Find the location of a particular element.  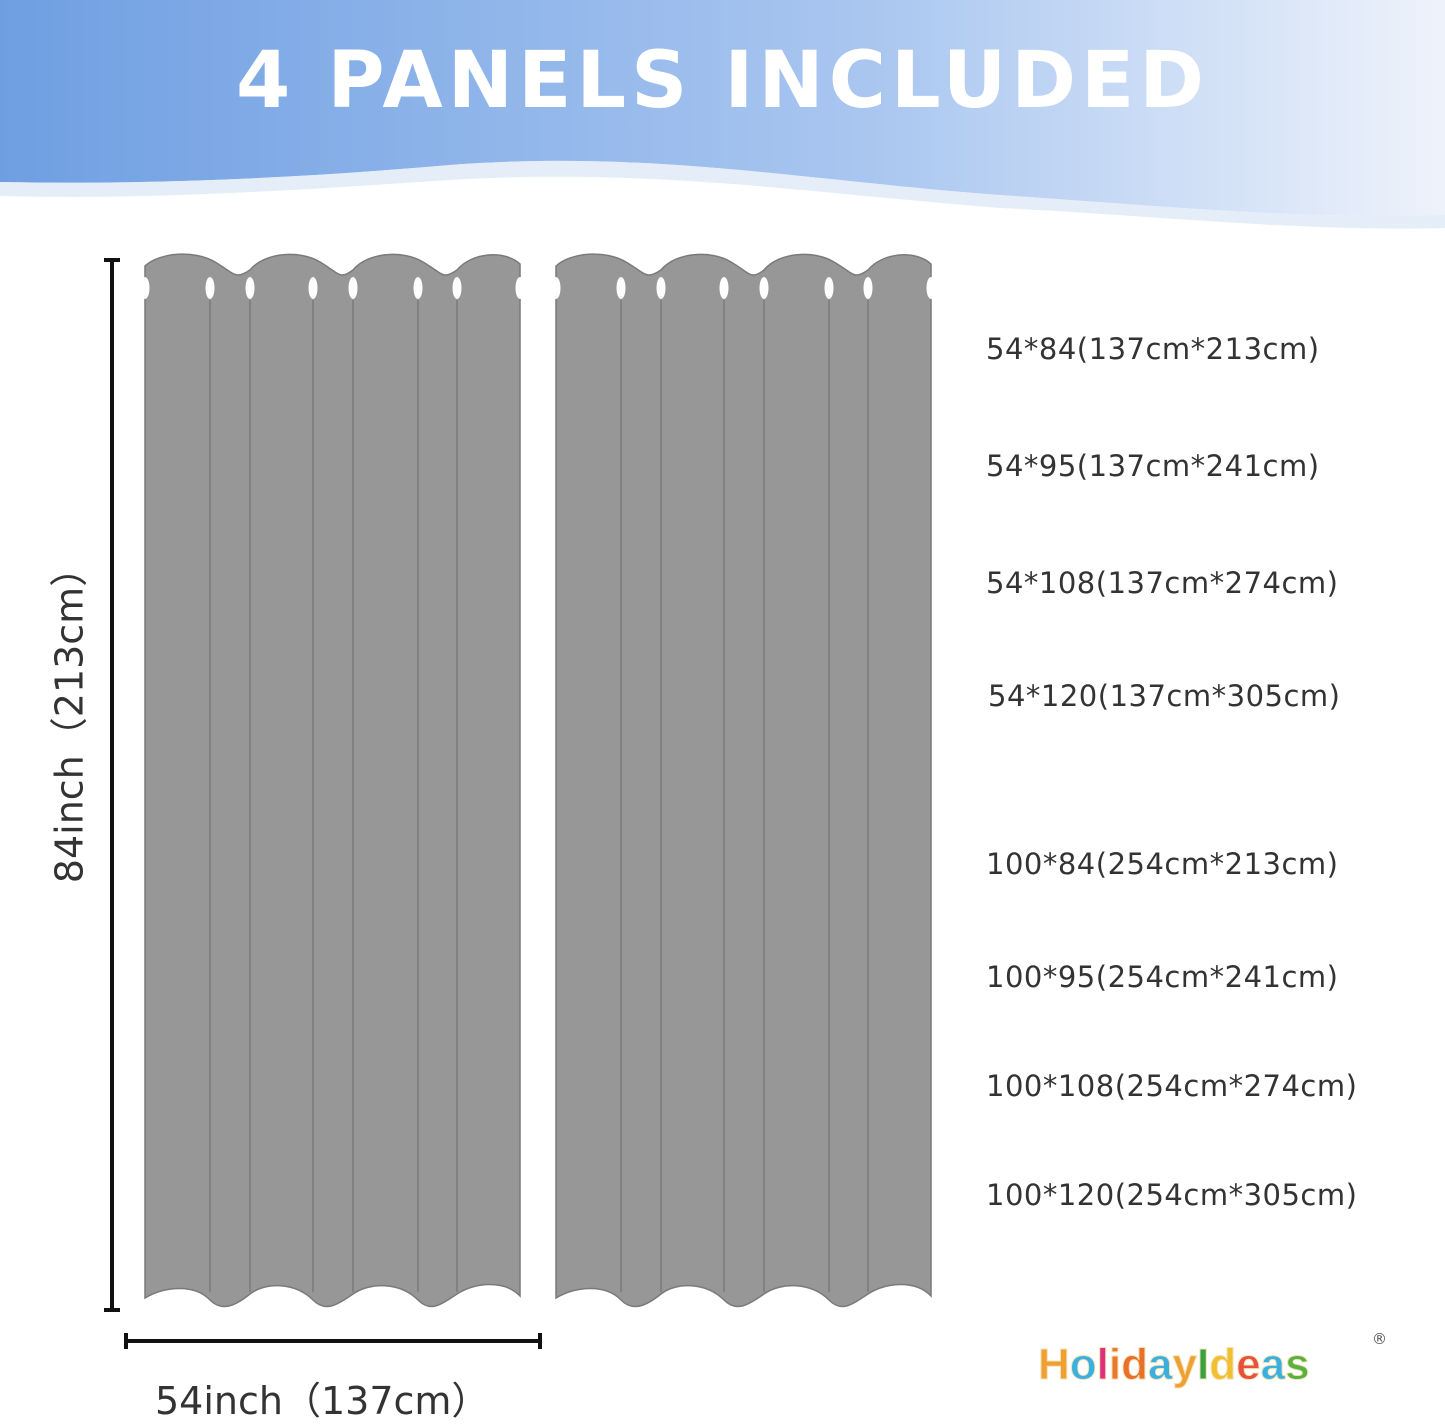

size-option: 54*95(137cm*241cm) is located at coordinates (1153, 466).